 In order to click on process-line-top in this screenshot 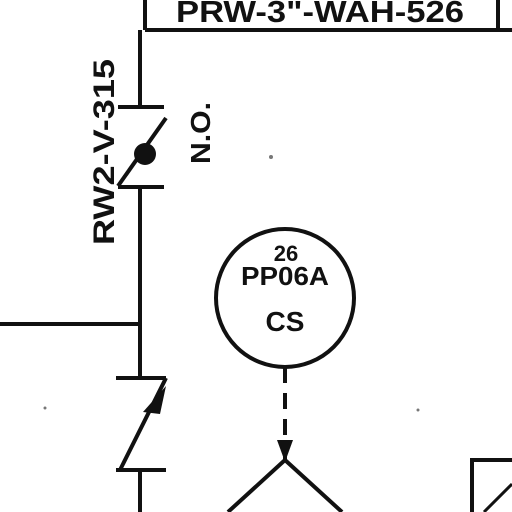, I will do `click(327, 16)`.